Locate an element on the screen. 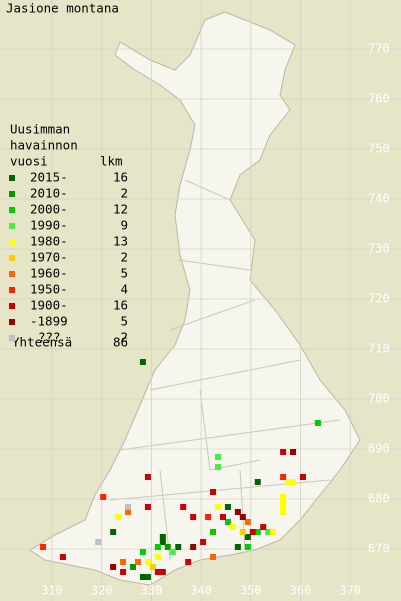 The height and width of the screenshot is (601, 401). legend-header: havainnon is located at coordinates (44, 145).